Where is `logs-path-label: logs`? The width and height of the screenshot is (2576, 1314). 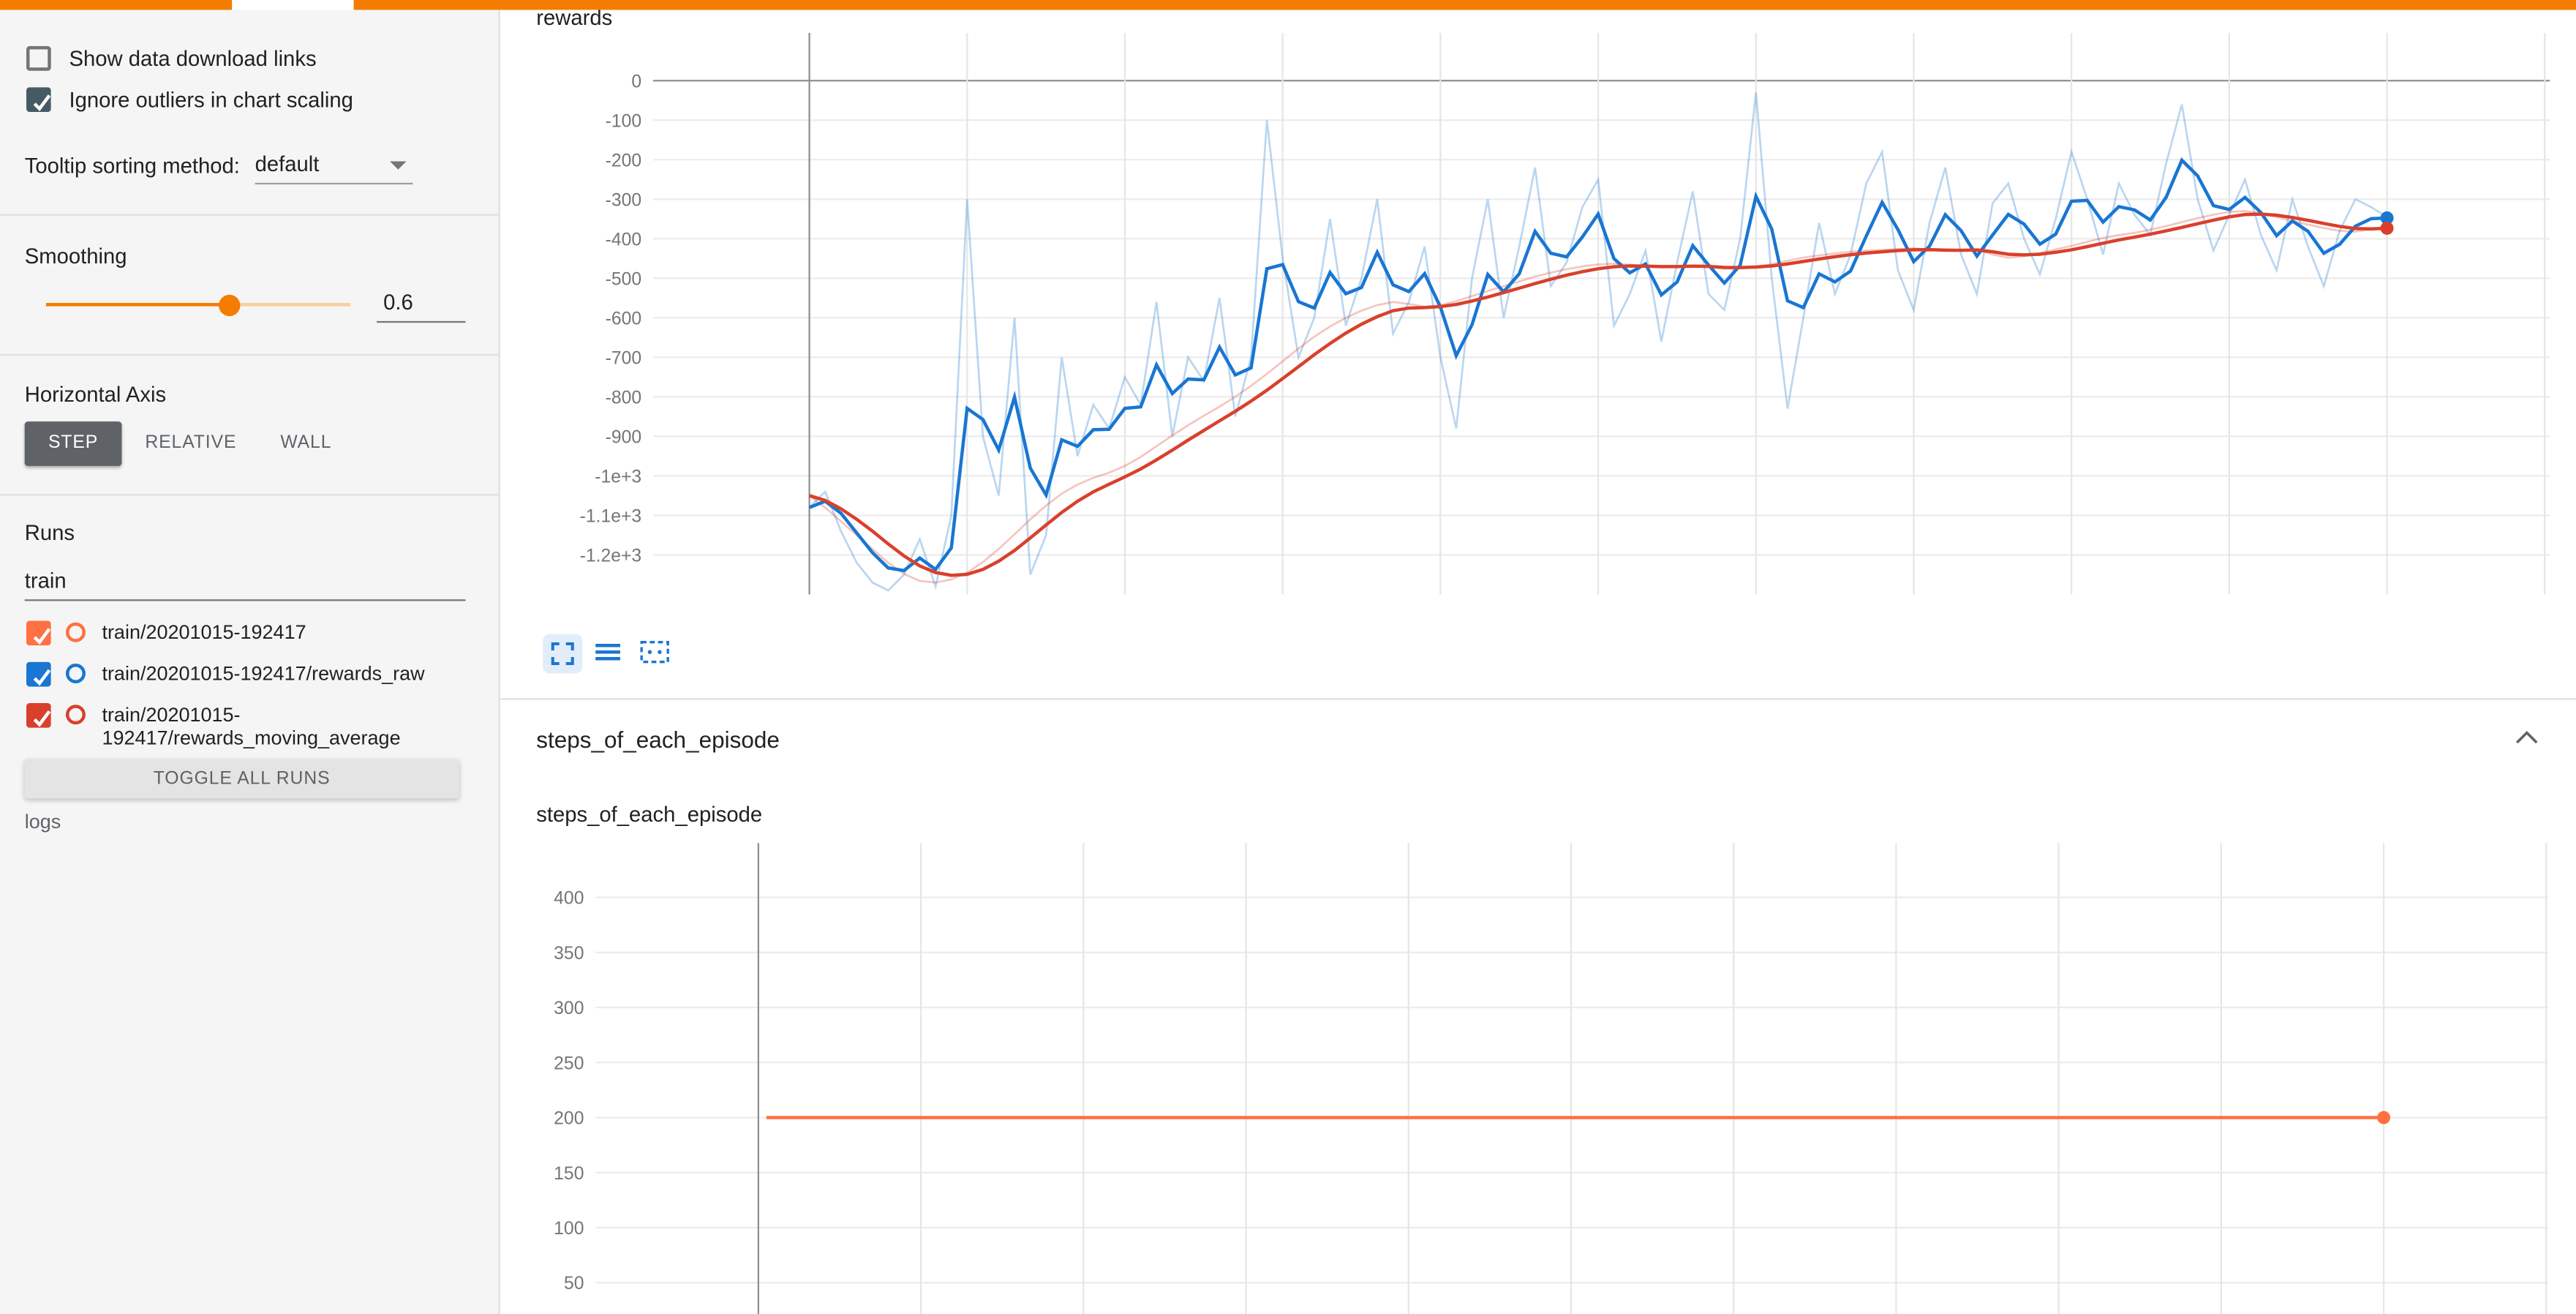
logs-path-label: logs is located at coordinates (42, 821).